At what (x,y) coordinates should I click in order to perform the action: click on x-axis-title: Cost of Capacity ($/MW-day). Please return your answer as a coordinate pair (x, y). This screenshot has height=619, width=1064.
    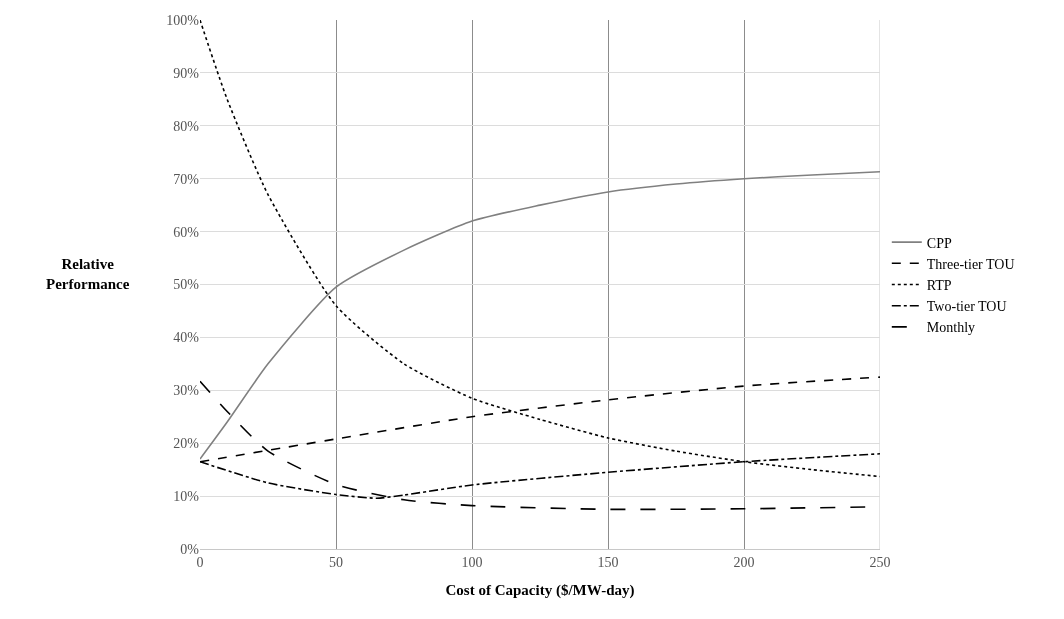
    Looking at the image, I should click on (540, 590).